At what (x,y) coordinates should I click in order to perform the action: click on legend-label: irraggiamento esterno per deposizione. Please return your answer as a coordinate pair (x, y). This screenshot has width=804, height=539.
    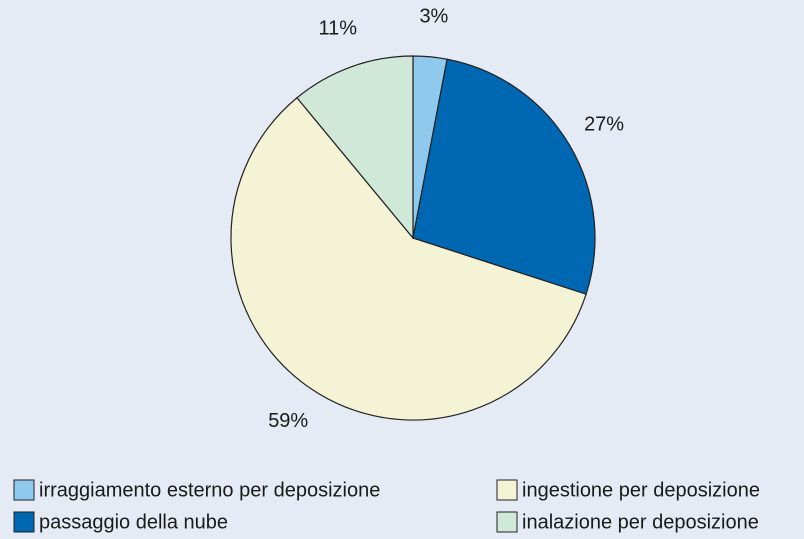
    Looking at the image, I should click on (209, 490).